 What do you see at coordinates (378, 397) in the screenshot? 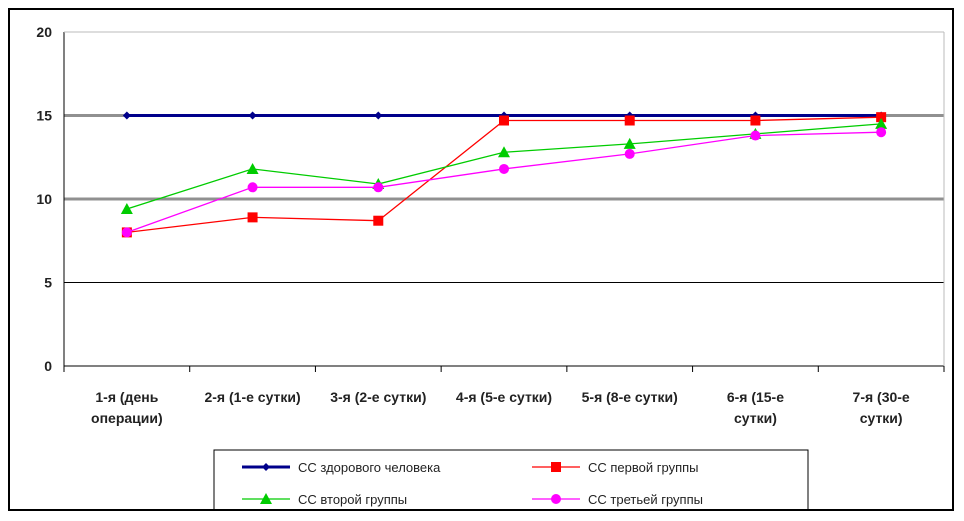
I see `x-category-label: 3-я (2-е сутки)` at bounding box center [378, 397].